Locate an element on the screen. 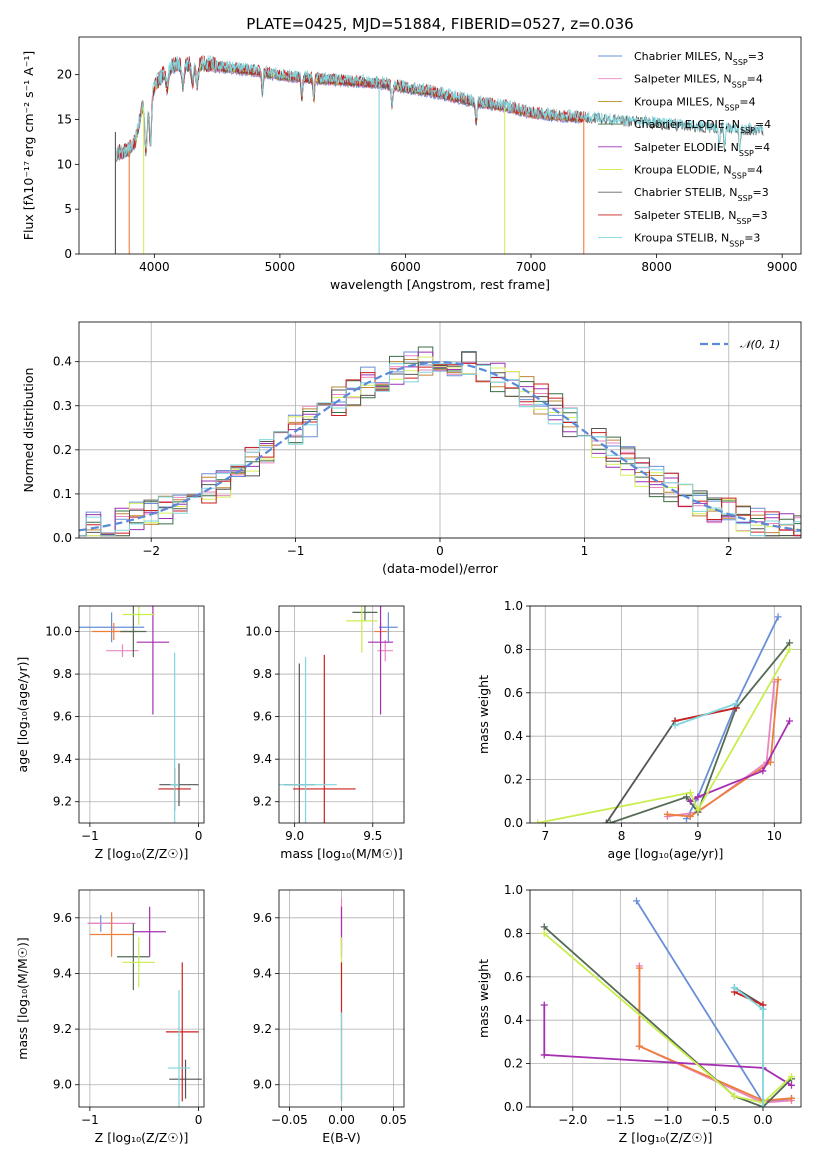  y-axis-label: mass [log₁₀(M/M☉)] is located at coordinates (22, 998).